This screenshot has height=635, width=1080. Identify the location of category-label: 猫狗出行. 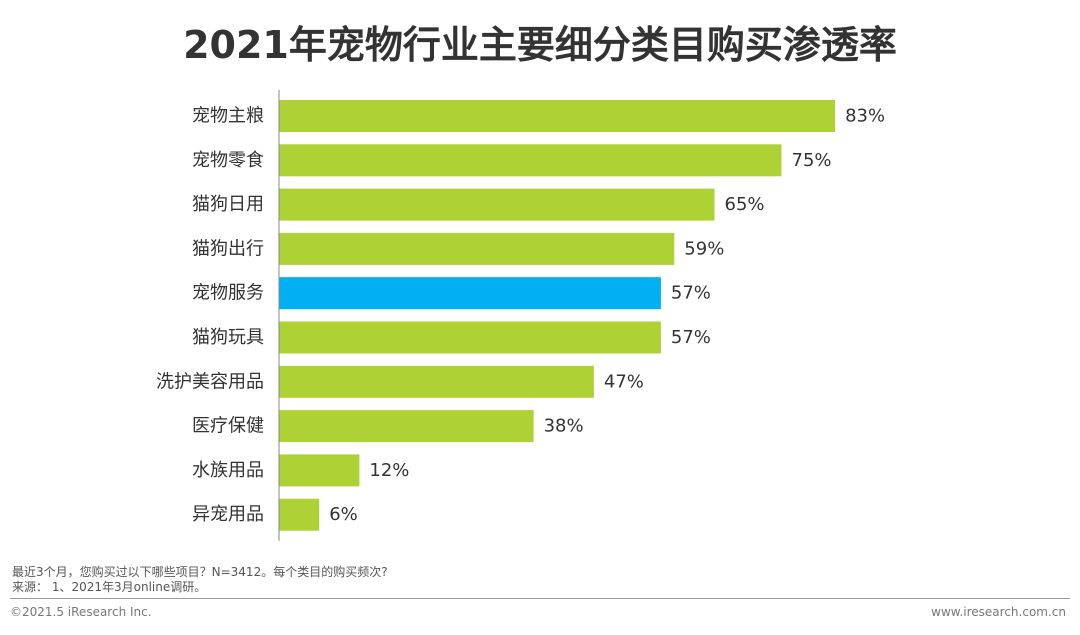
(228, 248).